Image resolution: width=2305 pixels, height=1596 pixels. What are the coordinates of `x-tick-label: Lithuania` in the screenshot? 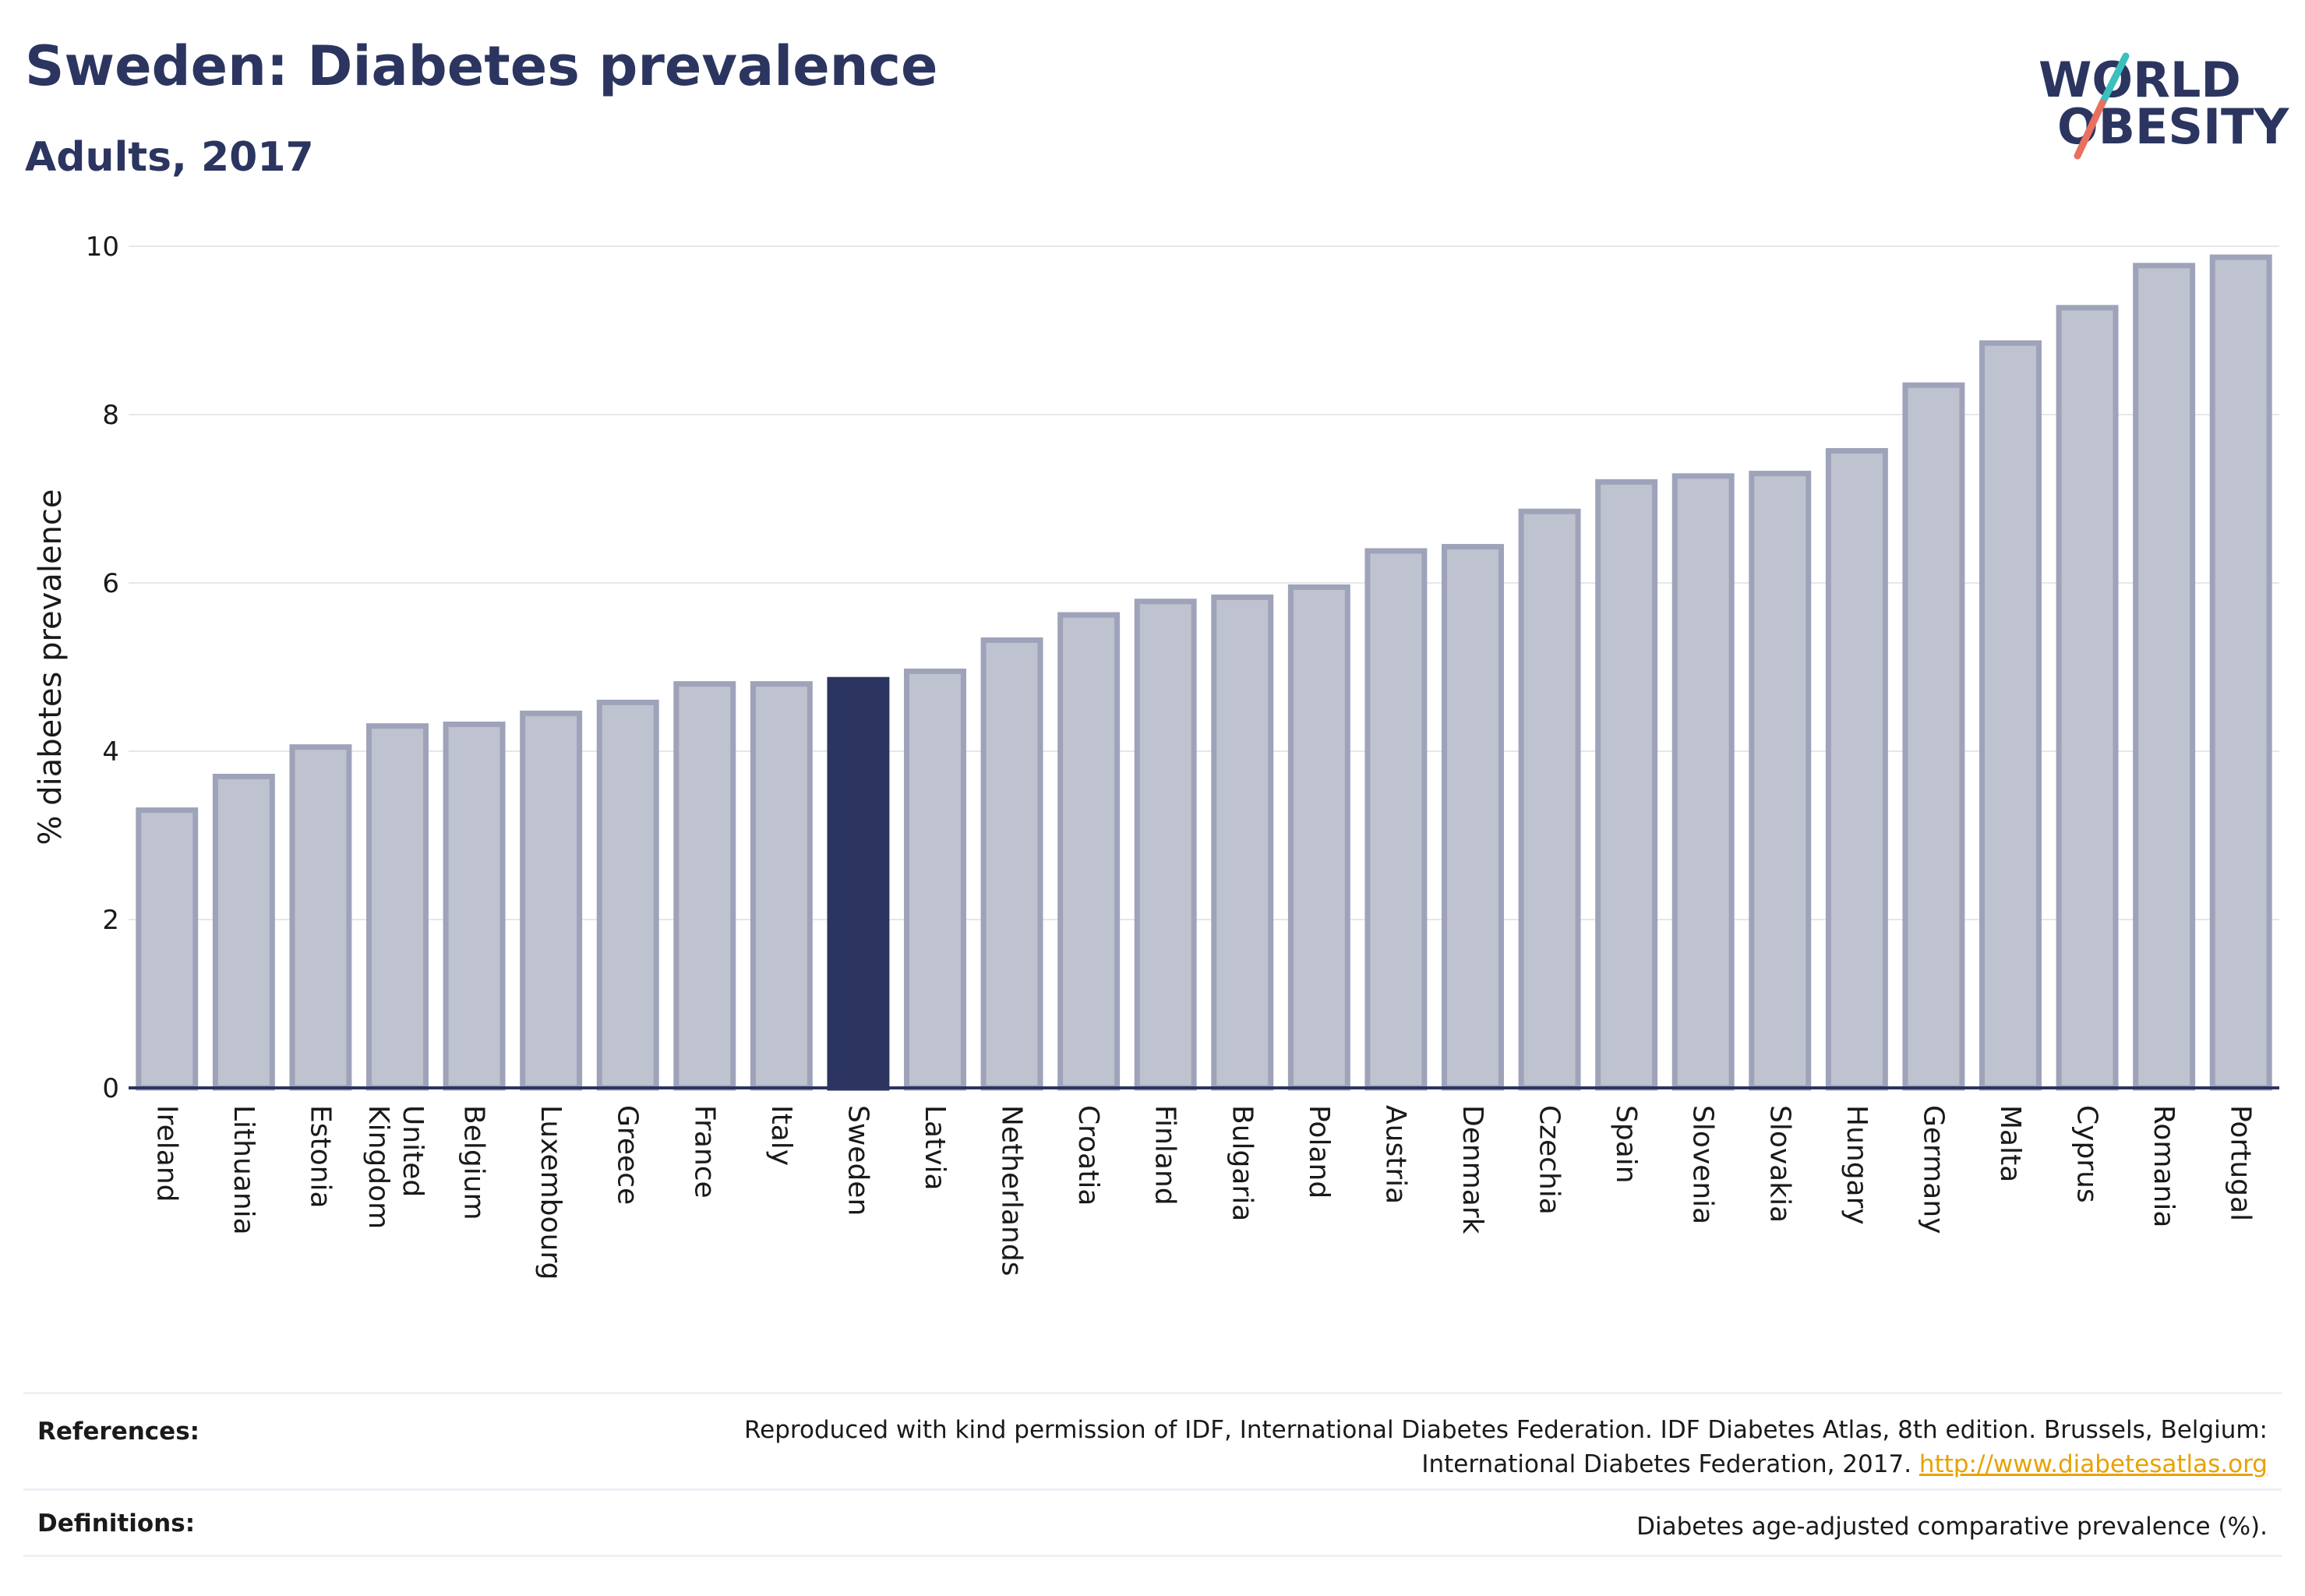 It's located at (244, 1170).